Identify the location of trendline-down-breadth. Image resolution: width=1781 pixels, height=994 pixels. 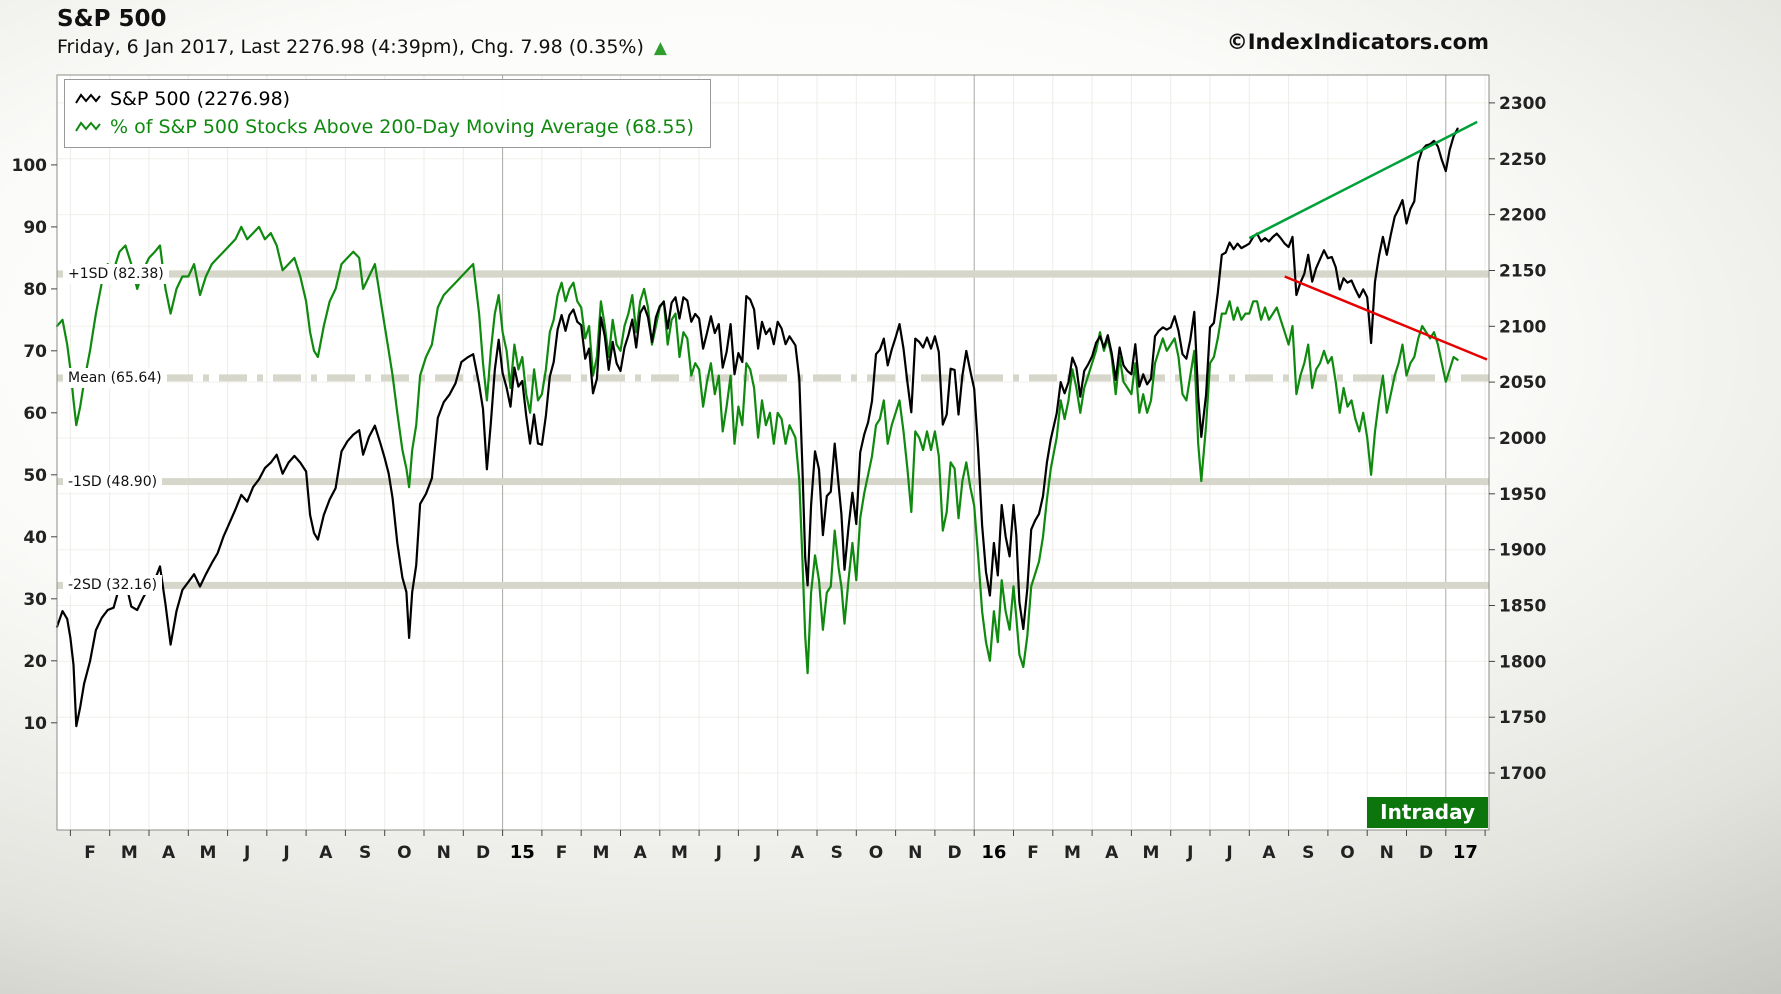
(1386, 318).